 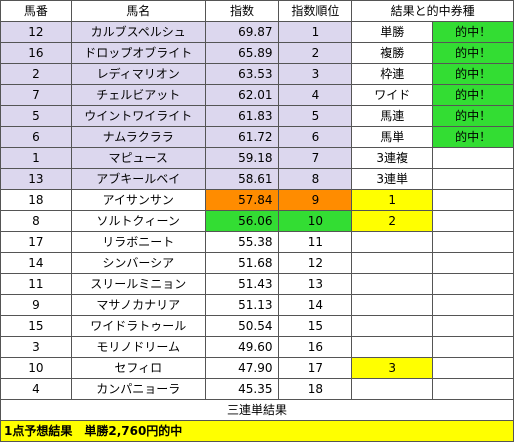 What do you see at coordinates (138, 389) in the screenshot?
I see `cell-horse-name: カンパニョーラ` at bounding box center [138, 389].